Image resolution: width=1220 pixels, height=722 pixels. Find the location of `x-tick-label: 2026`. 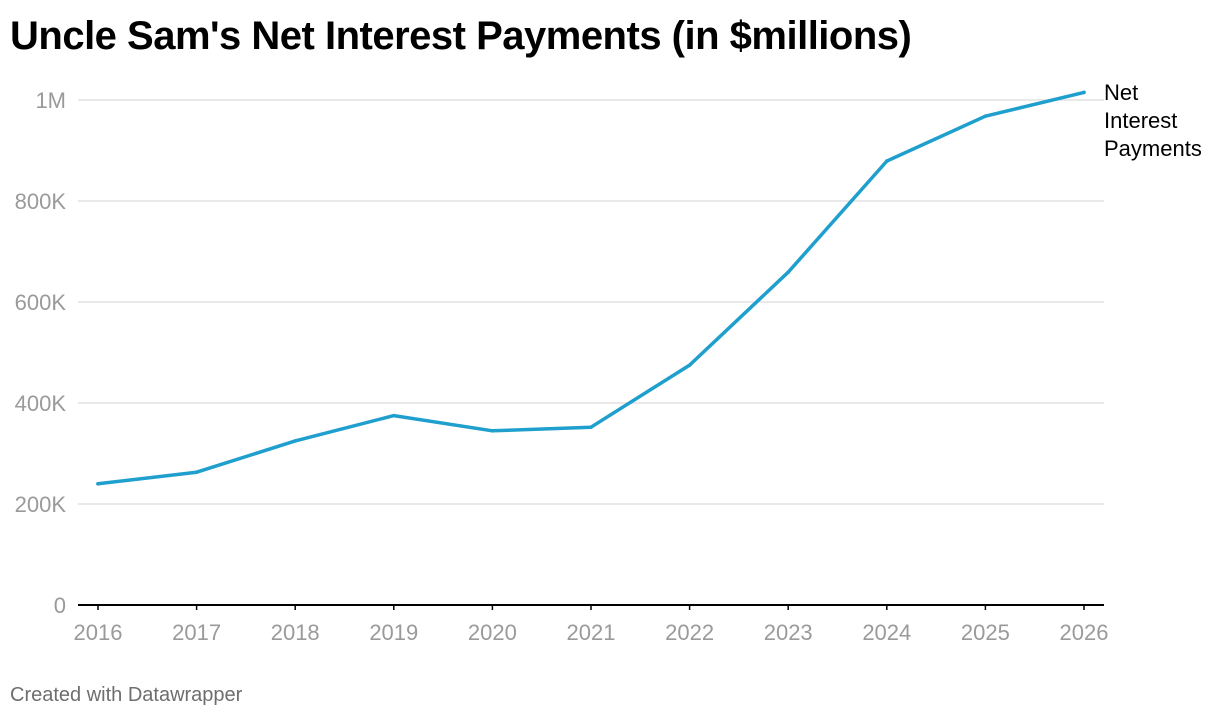

x-tick-label: 2026 is located at coordinates (1084, 632).